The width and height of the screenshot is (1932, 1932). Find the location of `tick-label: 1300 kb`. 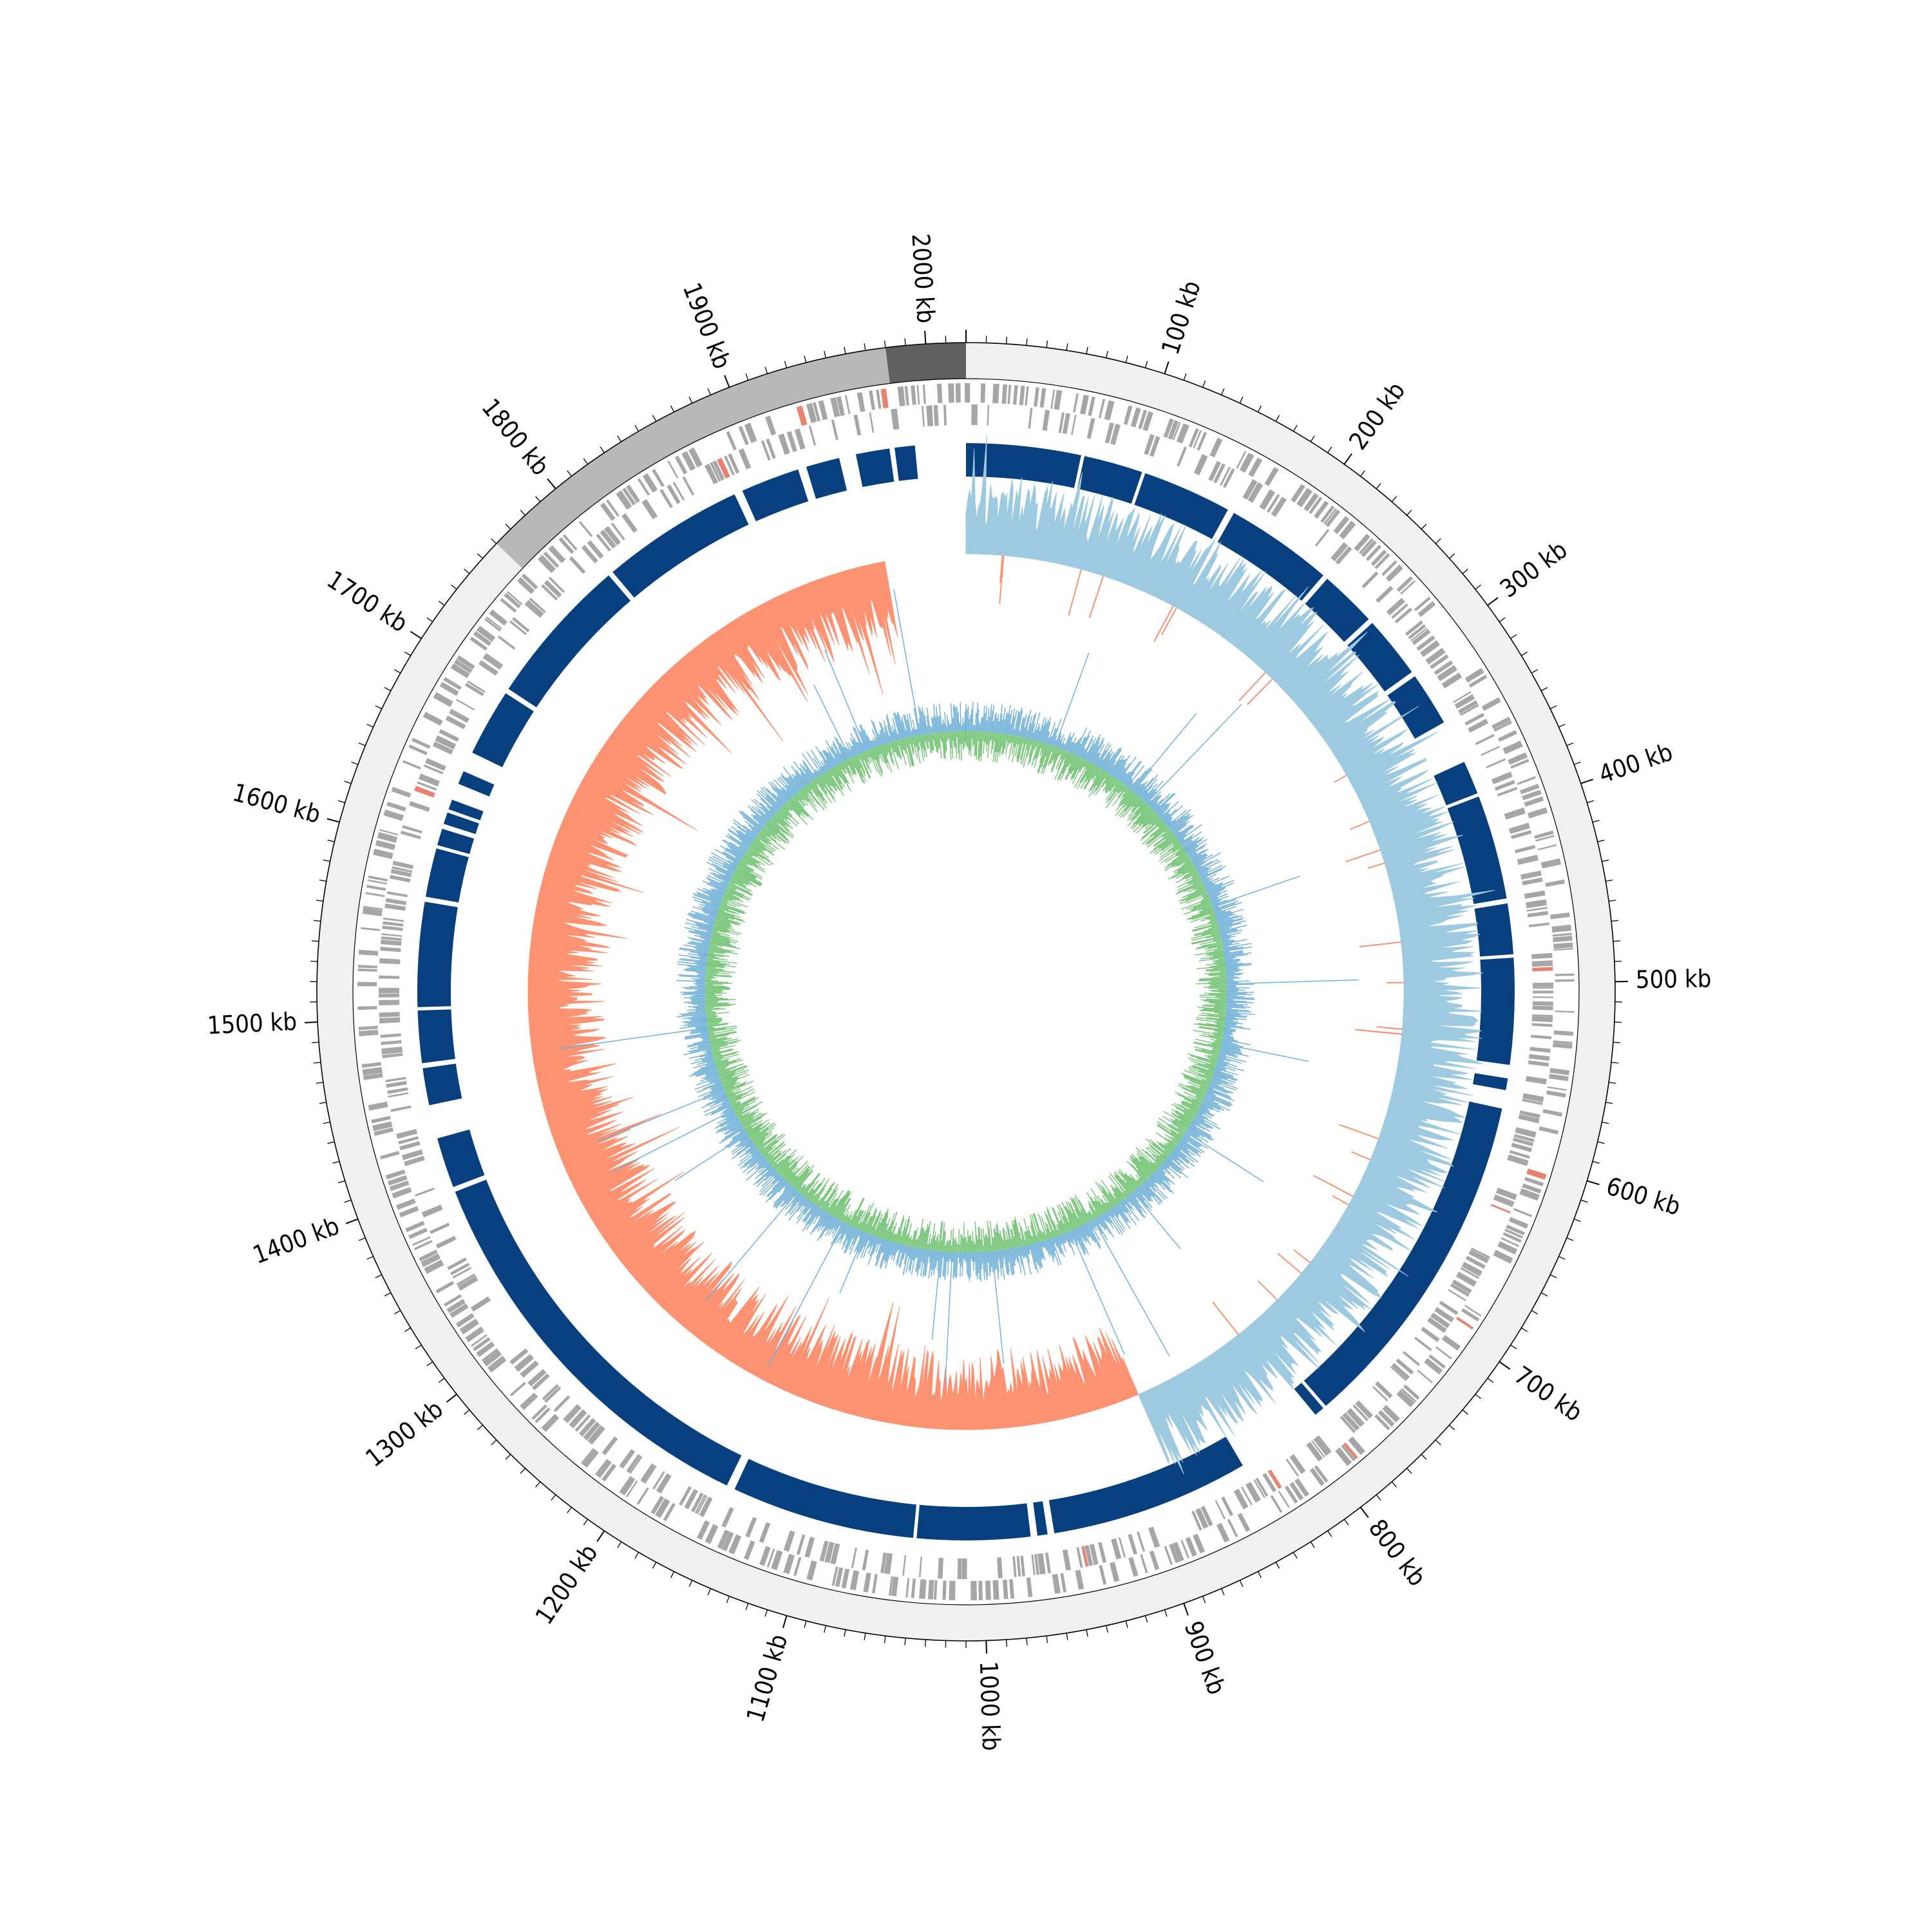

tick-label: 1300 kb is located at coordinates (404, 1434).